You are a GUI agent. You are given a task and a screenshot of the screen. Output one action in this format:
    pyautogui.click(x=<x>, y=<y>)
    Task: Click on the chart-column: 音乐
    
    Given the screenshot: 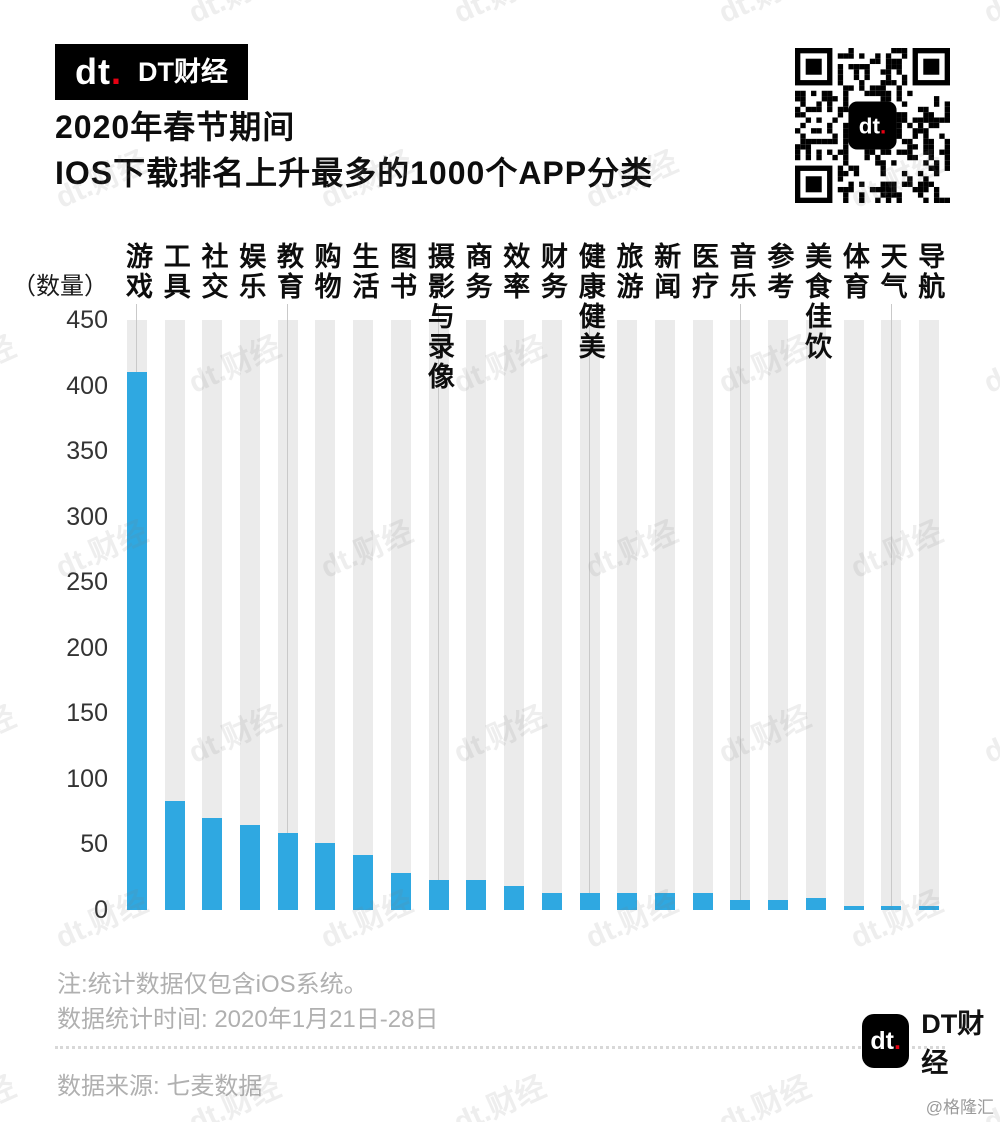 What is the action you would take?
    pyautogui.click(x=741, y=576)
    